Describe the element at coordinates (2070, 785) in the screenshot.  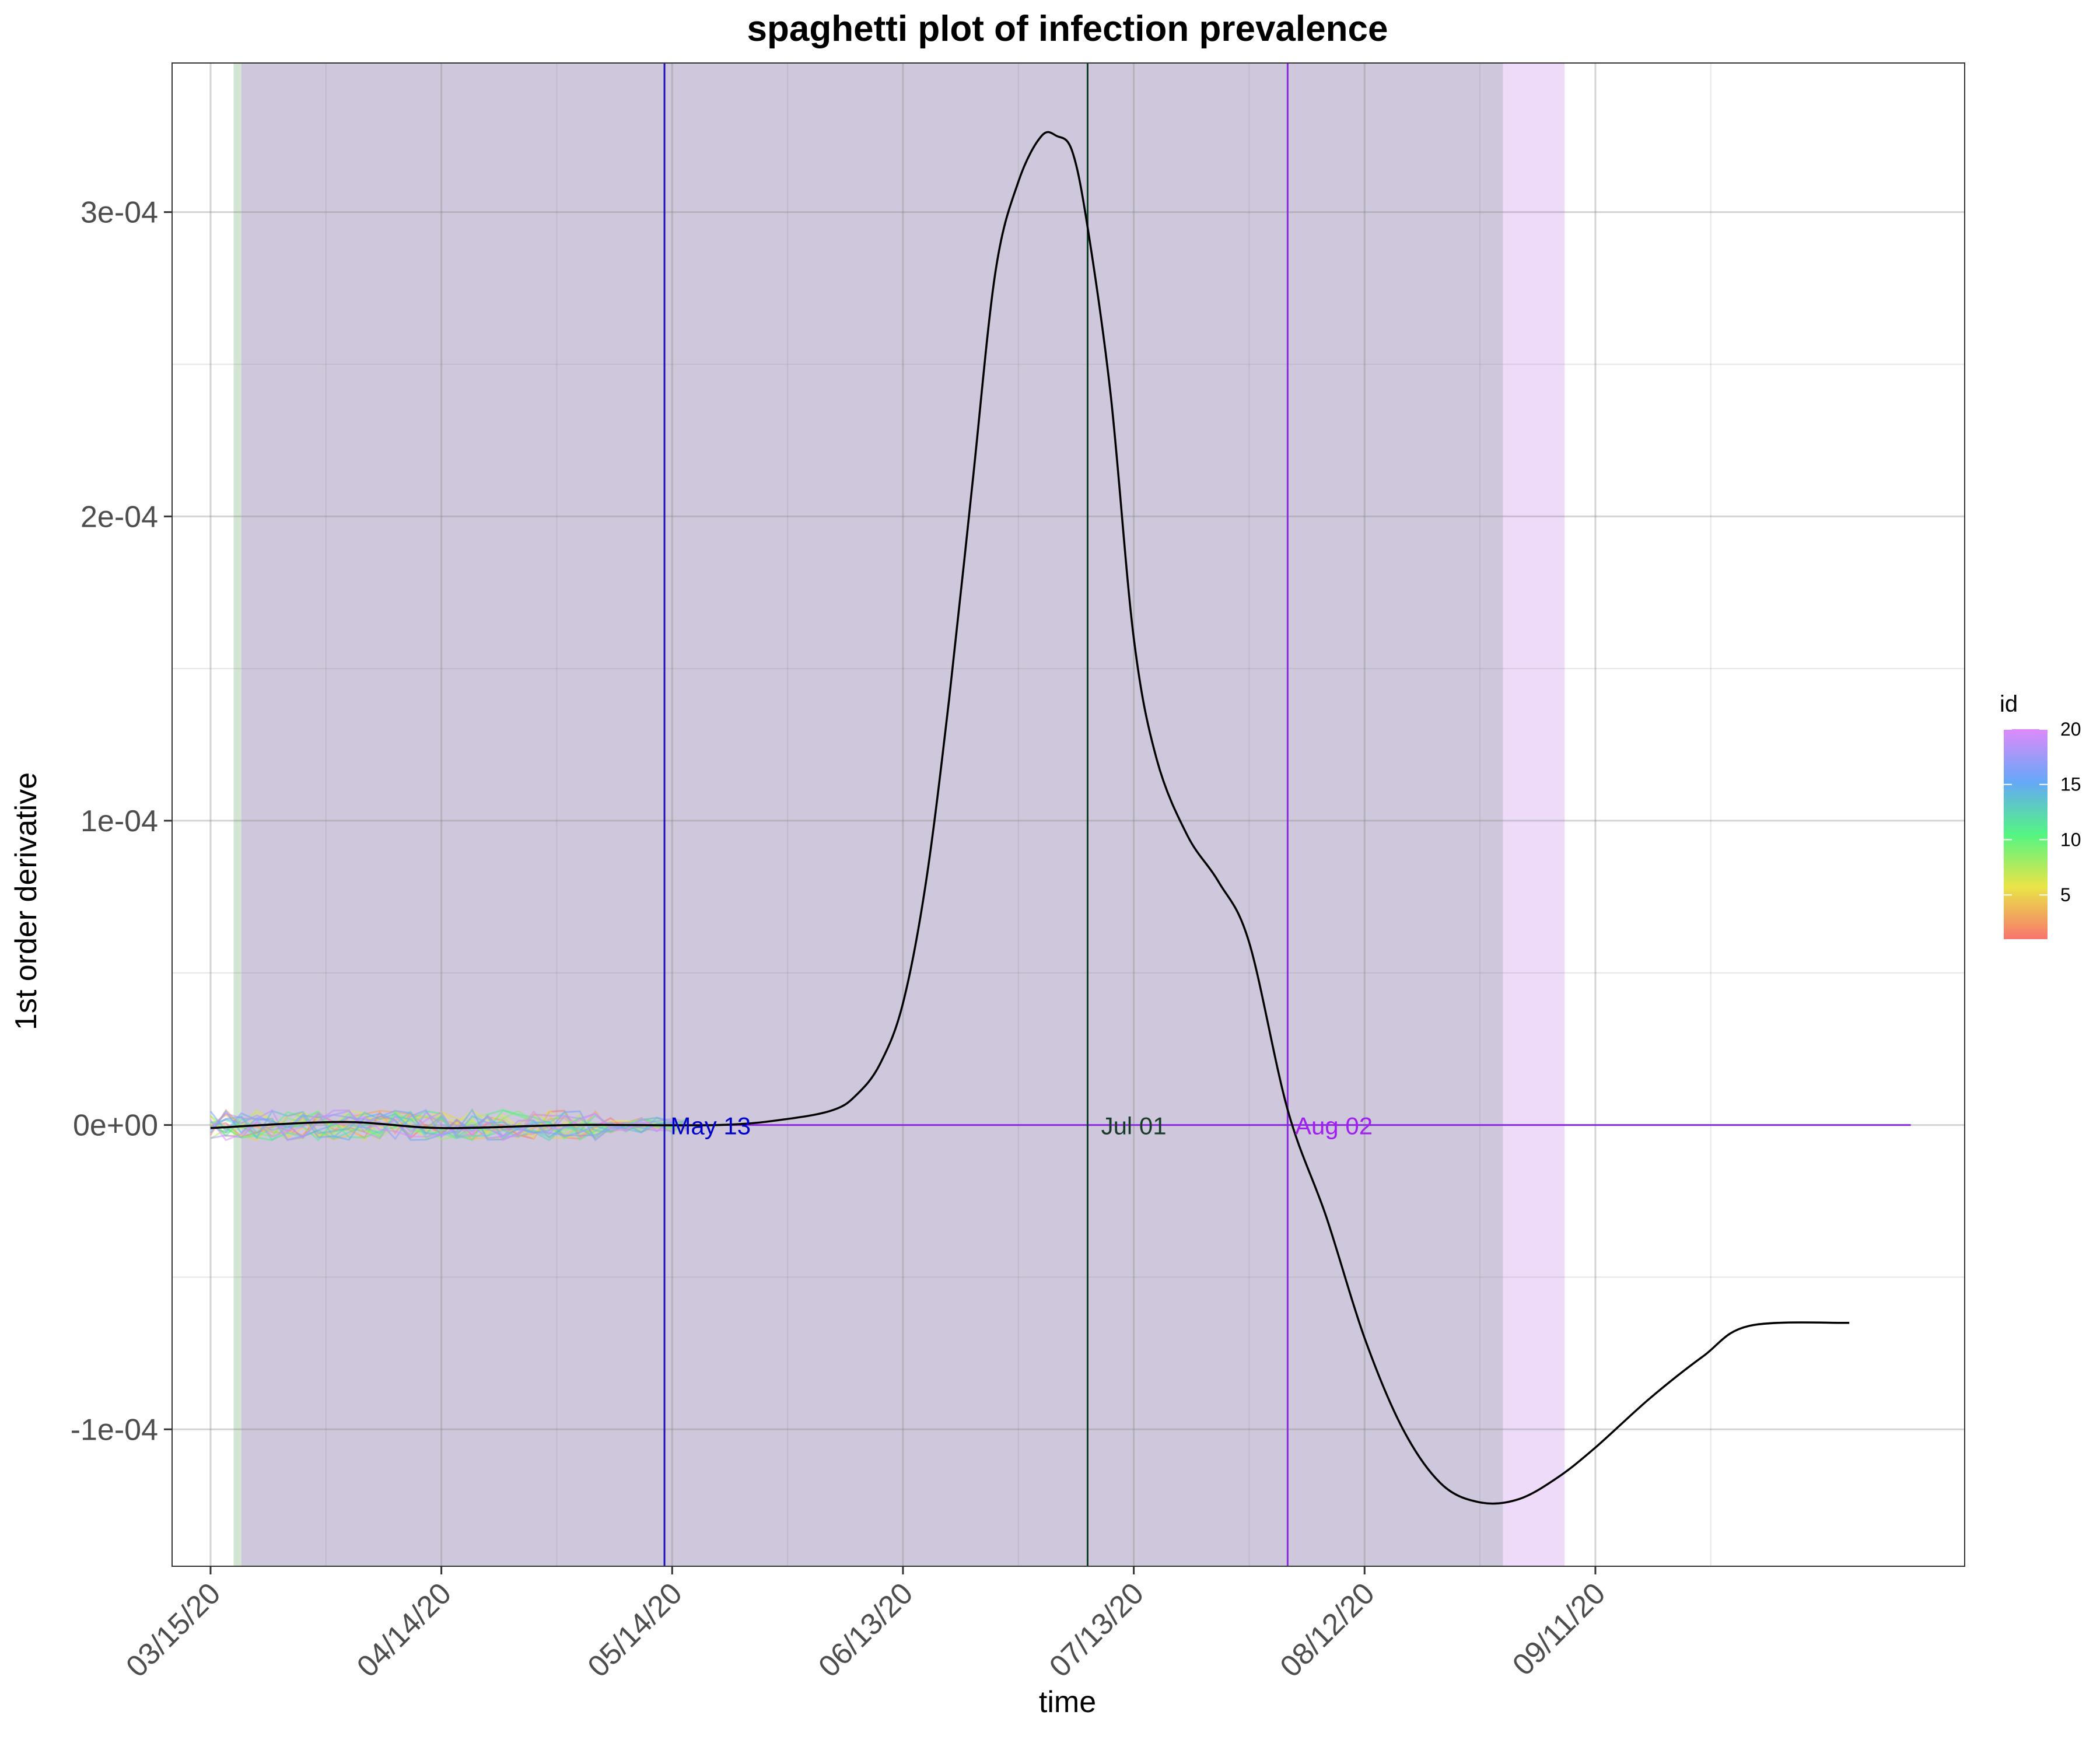
I see `legend-label-2: 15` at that location.